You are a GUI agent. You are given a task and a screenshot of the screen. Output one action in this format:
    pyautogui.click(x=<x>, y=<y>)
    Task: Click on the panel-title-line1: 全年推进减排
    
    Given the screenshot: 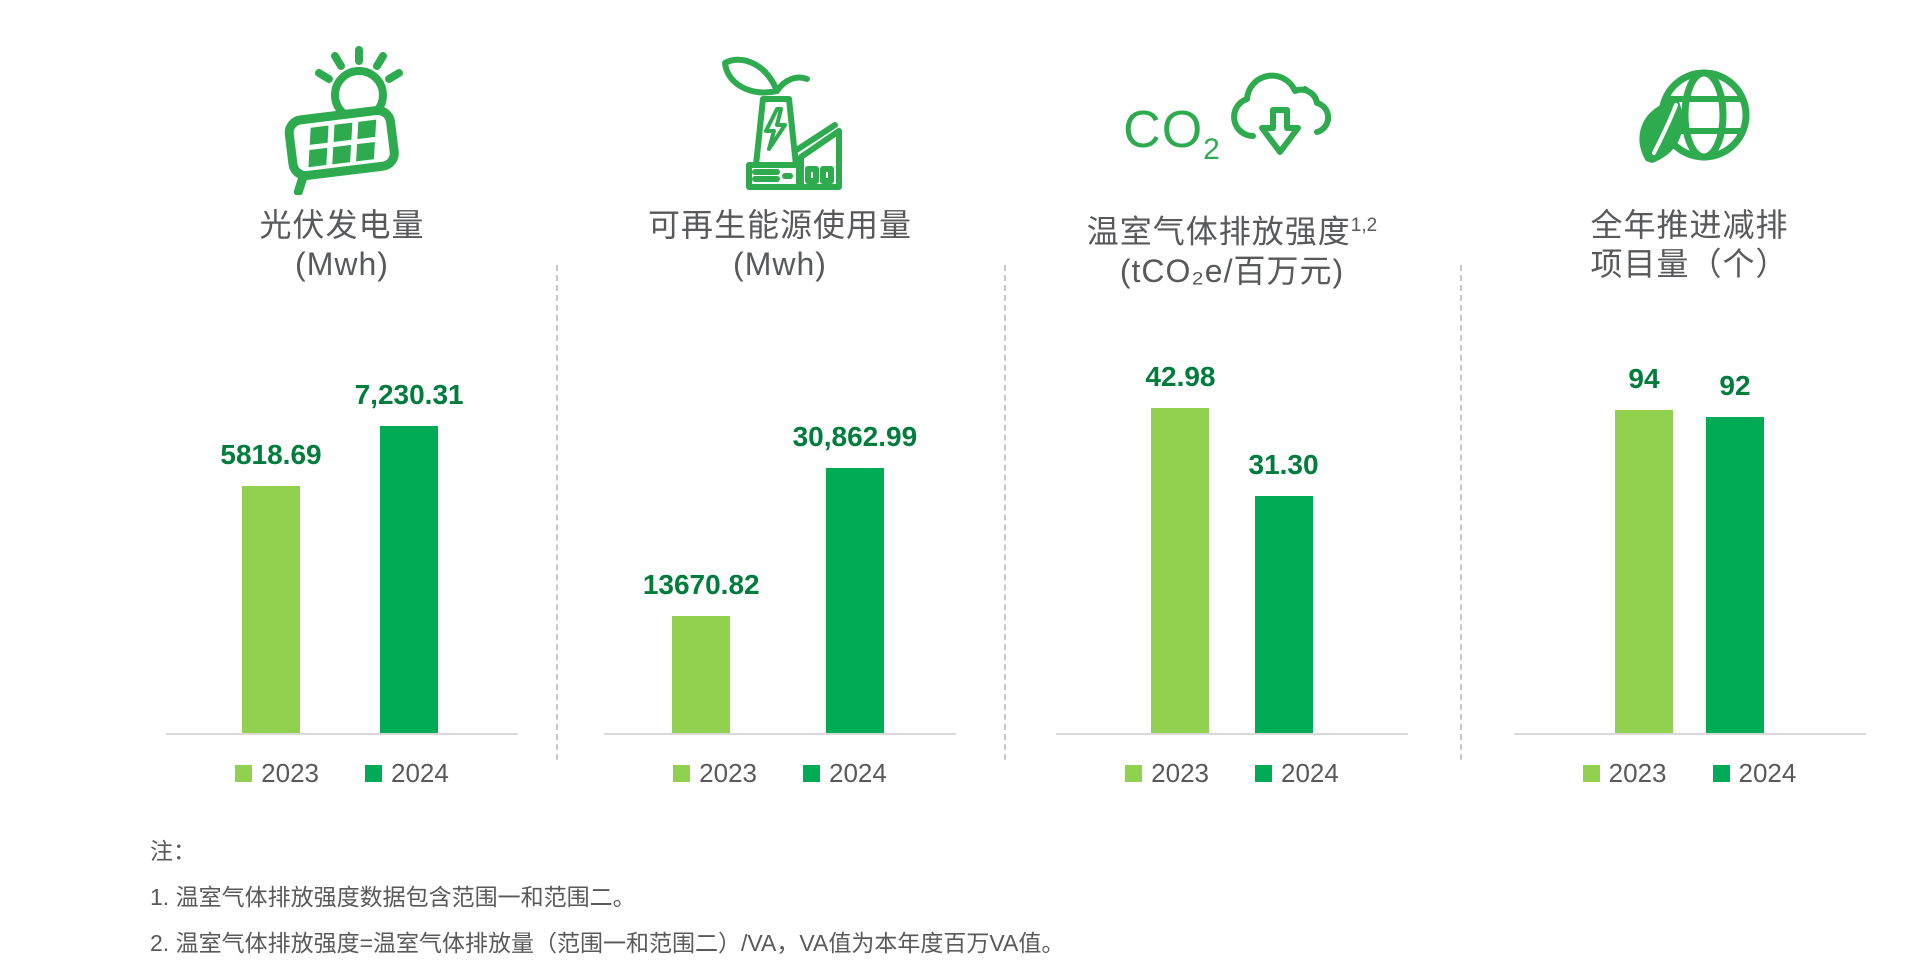 What is the action you would take?
    pyautogui.click(x=1689, y=225)
    